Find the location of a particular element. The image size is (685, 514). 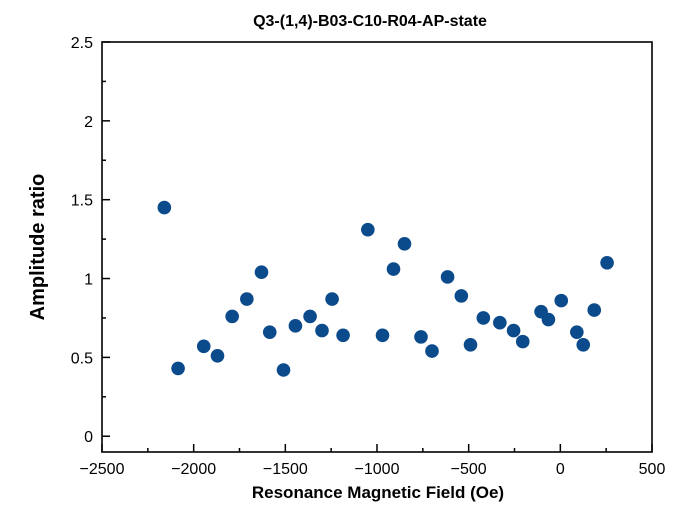

x-tick-label: −2500 is located at coordinates (102, 469).